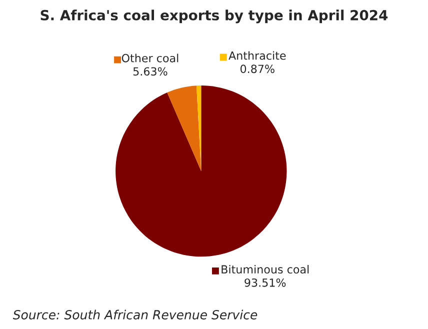  I want to click on chart-title: S. Africa's coal exports by type in April 2024, so click(214, 17).